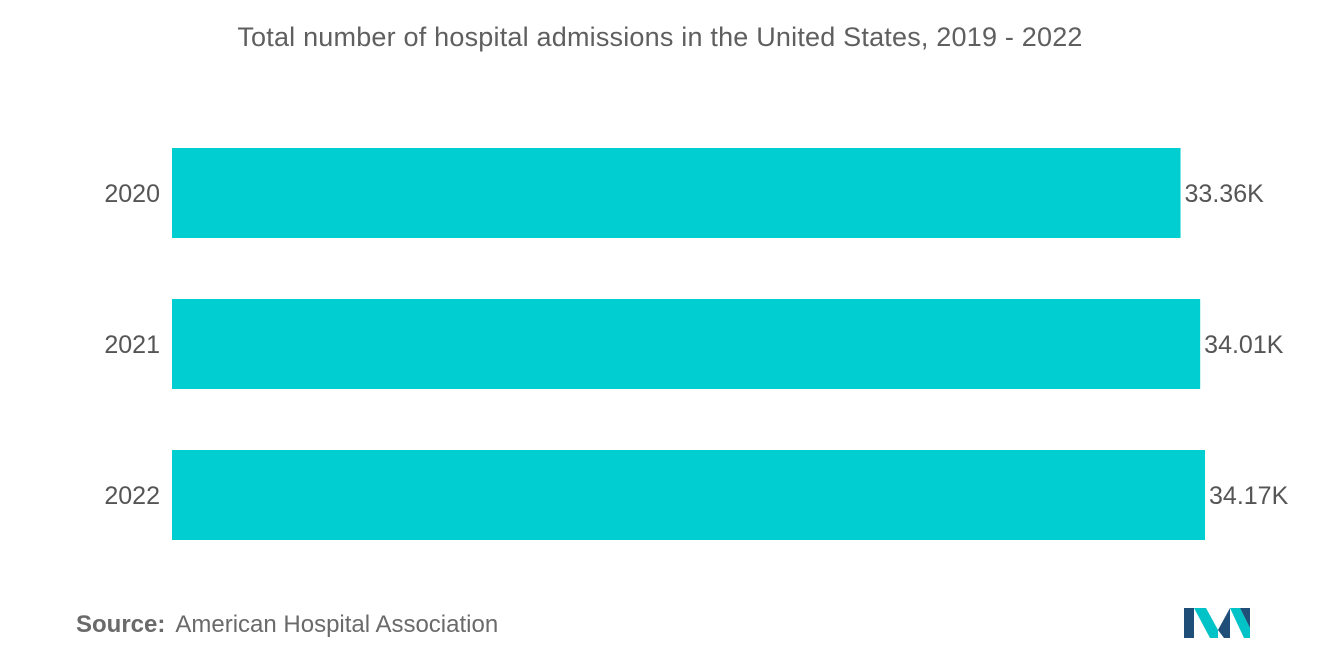 This screenshot has height=665, width=1320. I want to click on source-note: Source: American Hospital Association, so click(287, 625).